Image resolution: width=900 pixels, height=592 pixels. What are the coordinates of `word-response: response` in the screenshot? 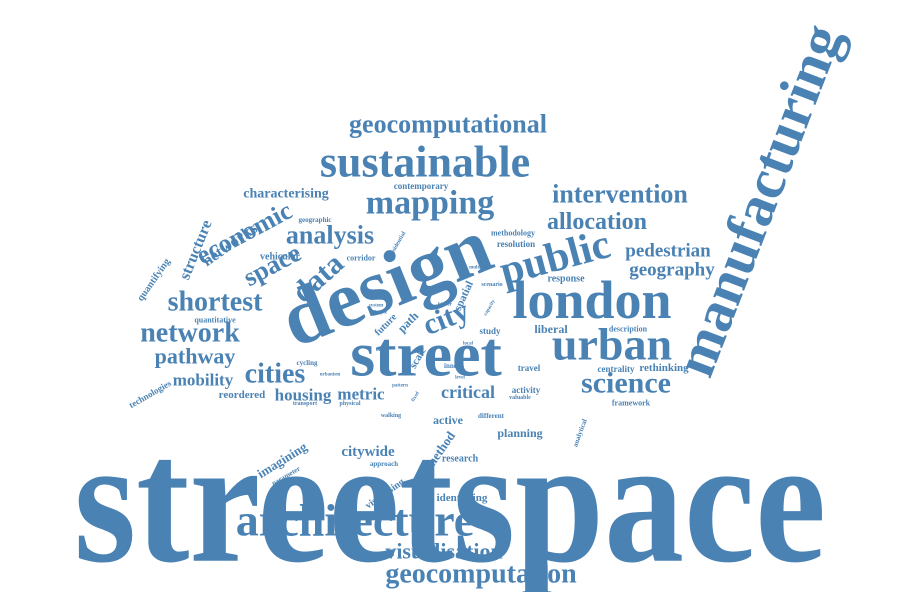 It's located at (566, 279).